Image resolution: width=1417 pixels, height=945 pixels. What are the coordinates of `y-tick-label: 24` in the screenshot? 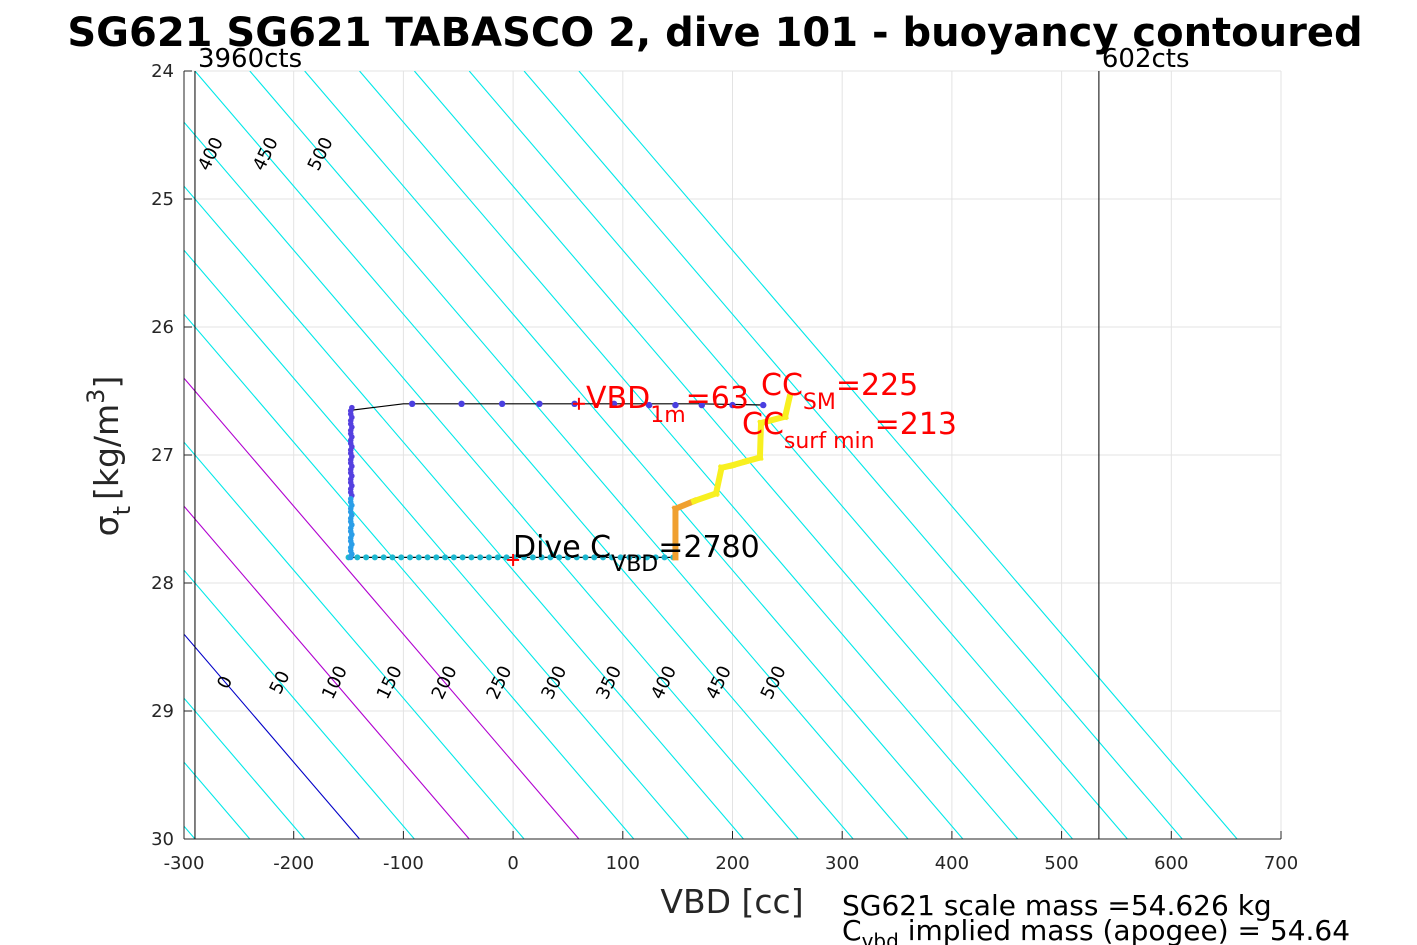 It's located at (162, 71).